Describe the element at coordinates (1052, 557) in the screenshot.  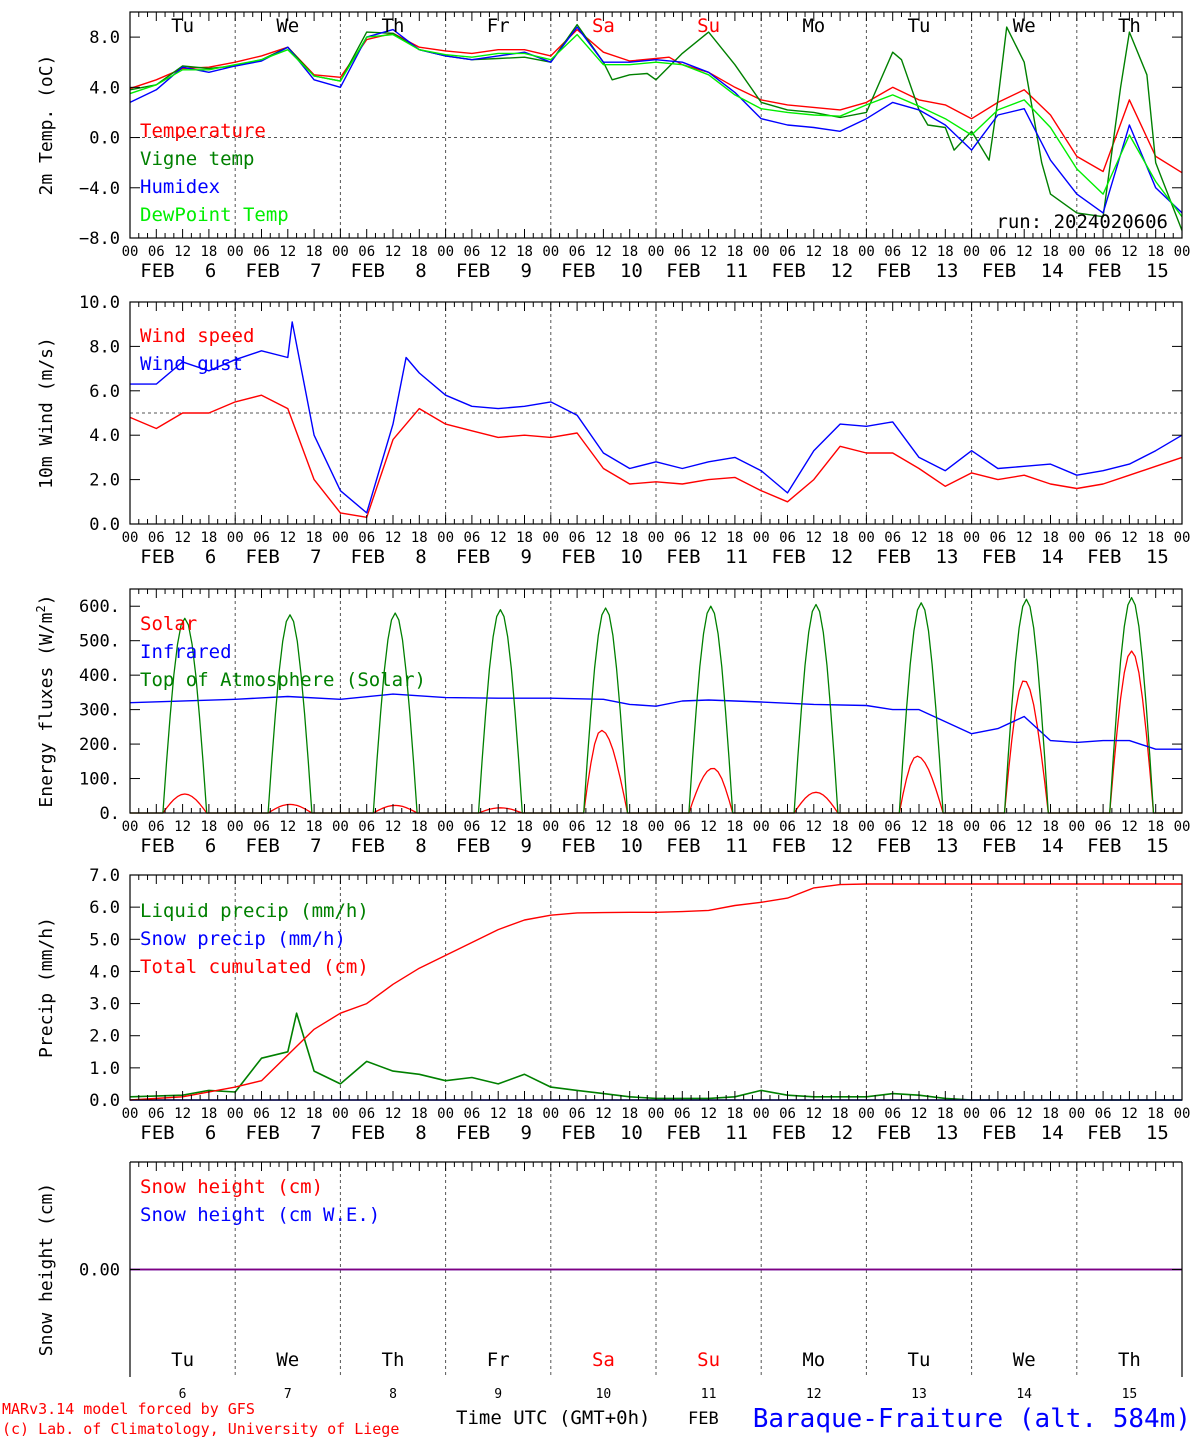
I see `date-day-label: 14` at that location.